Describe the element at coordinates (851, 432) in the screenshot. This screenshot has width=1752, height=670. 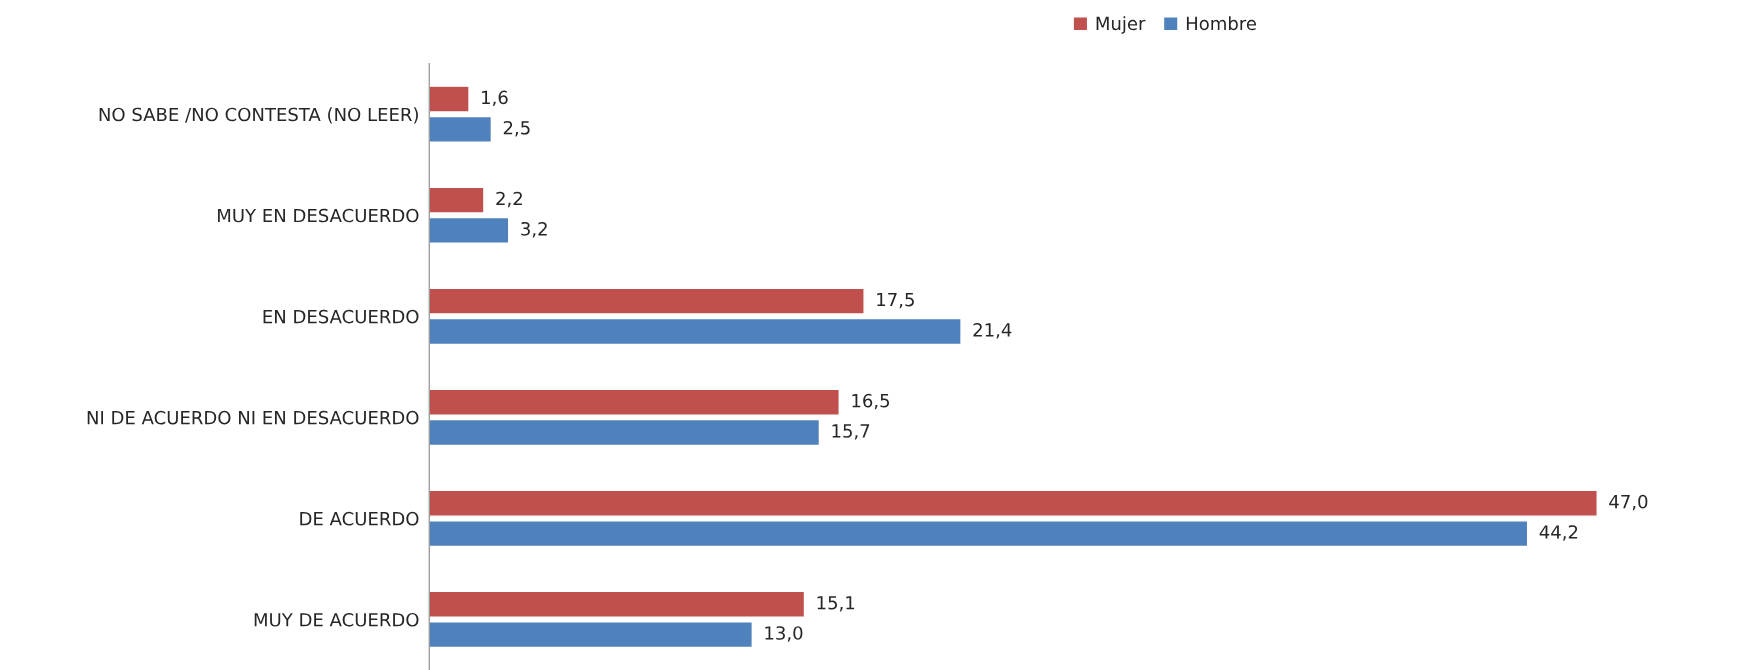
I see `data-label: 15,7` at that location.